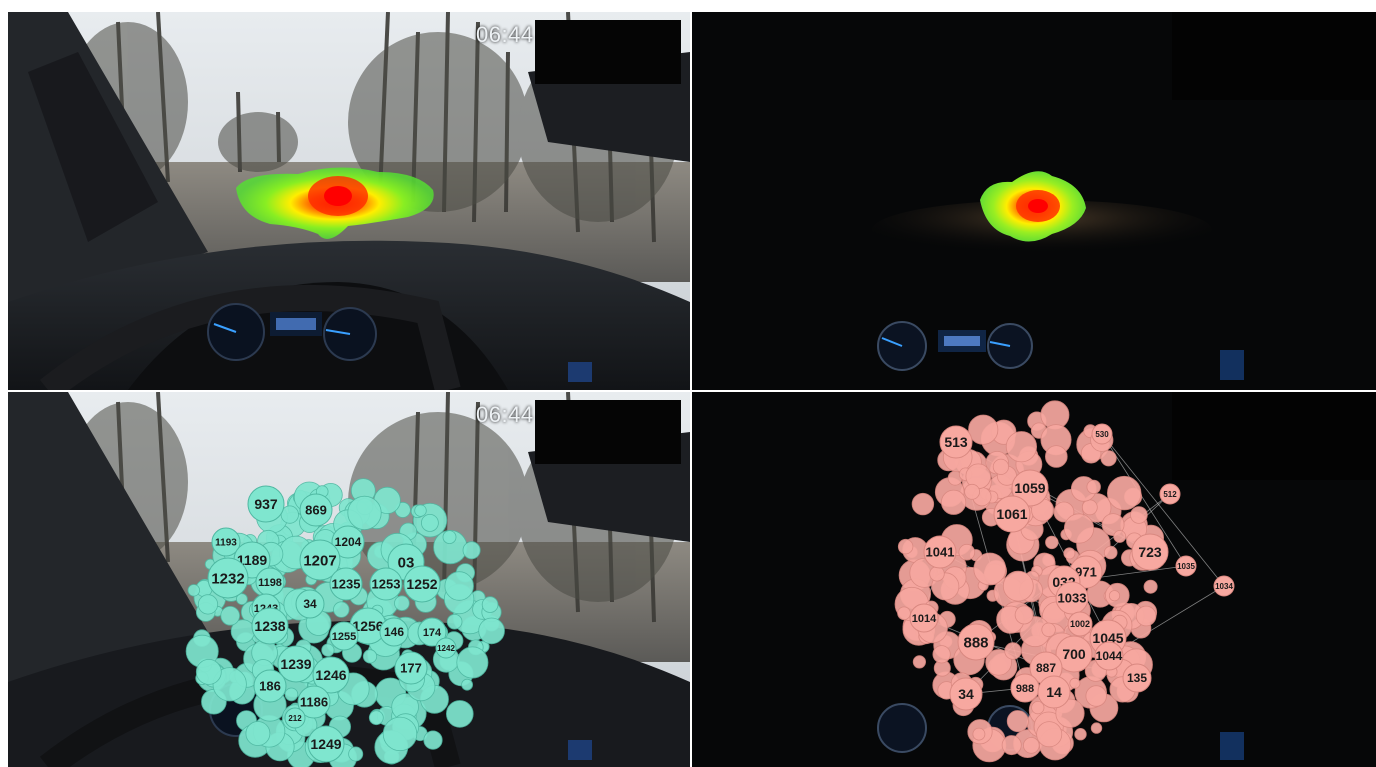 The image size is (1376, 767). I want to click on fixation-label: 186, so click(270, 686).